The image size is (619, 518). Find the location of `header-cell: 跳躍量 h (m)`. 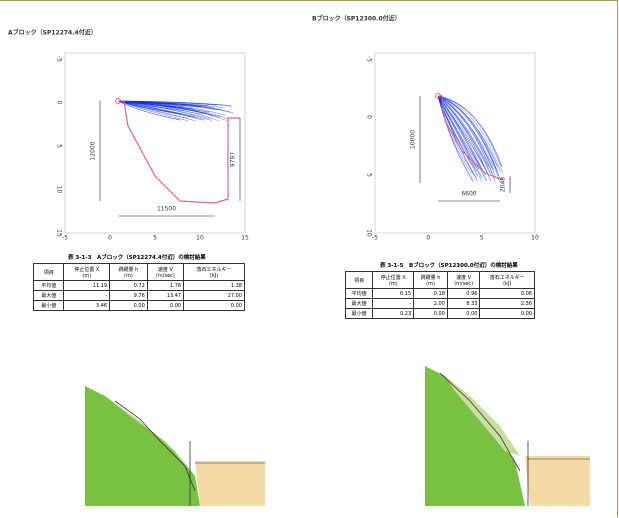

header-cell: 跳躍量 h (m) is located at coordinates (128, 272).